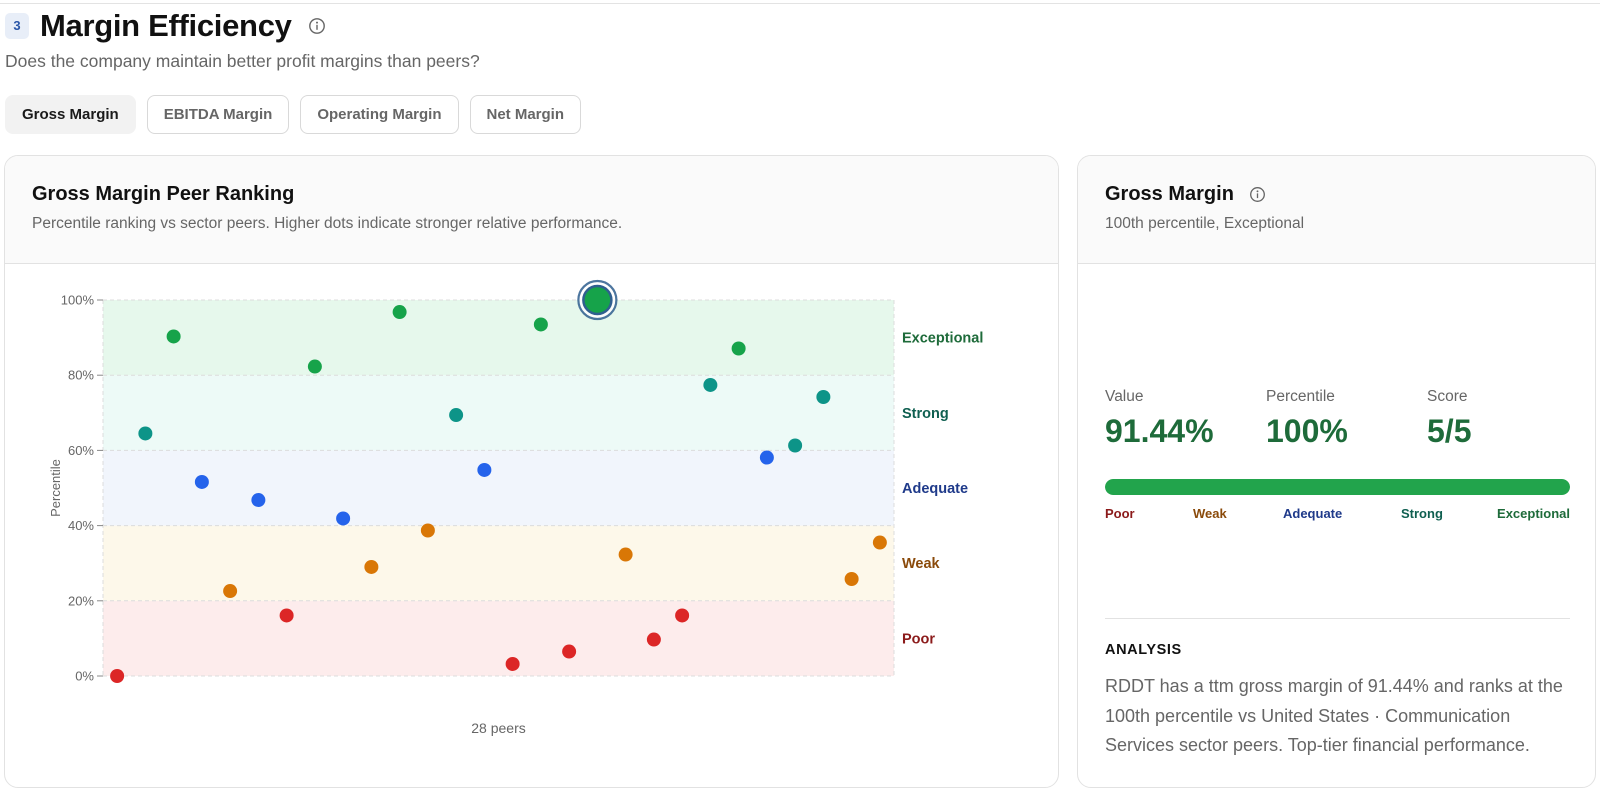 The width and height of the screenshot is (1600, 792). I want to click on peer-ranking-title: Gross Margin Peer Ranking, so click(163, 194).